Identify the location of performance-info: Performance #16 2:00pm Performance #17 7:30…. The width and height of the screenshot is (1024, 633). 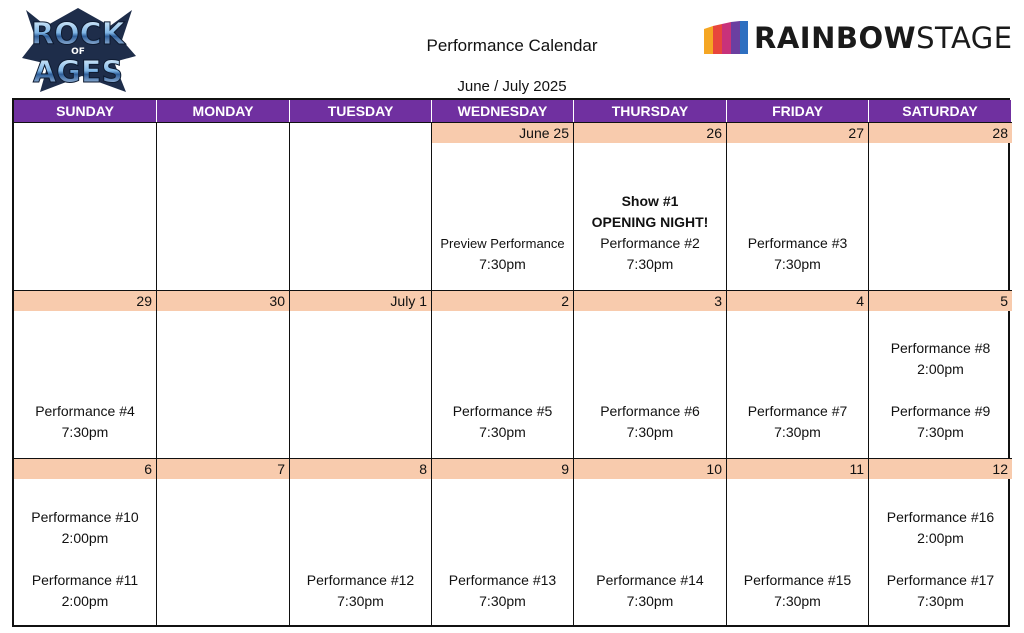
(940, 559).